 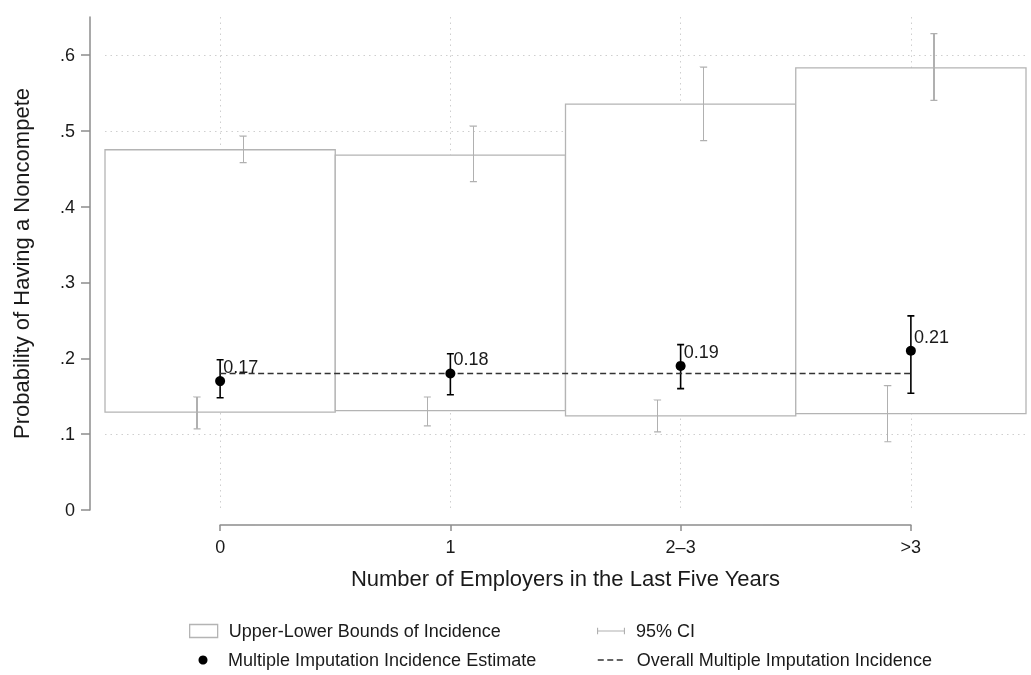 What do you see at coordinates (69, 510) in the screenshot?
I see `y-tick-label: 0` at bounding box center [69, 510].